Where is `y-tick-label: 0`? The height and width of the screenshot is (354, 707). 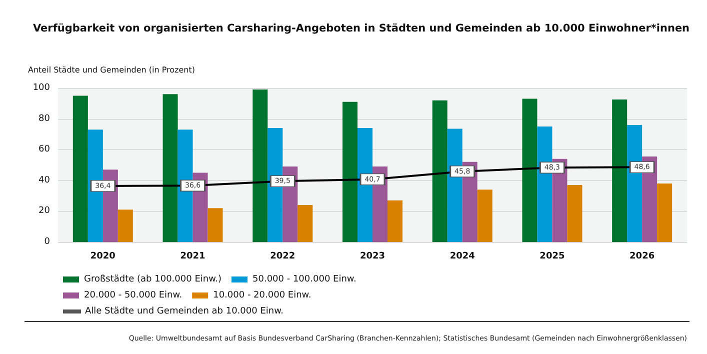 y-tick-label: 0 is located at coordinates (47, 242).